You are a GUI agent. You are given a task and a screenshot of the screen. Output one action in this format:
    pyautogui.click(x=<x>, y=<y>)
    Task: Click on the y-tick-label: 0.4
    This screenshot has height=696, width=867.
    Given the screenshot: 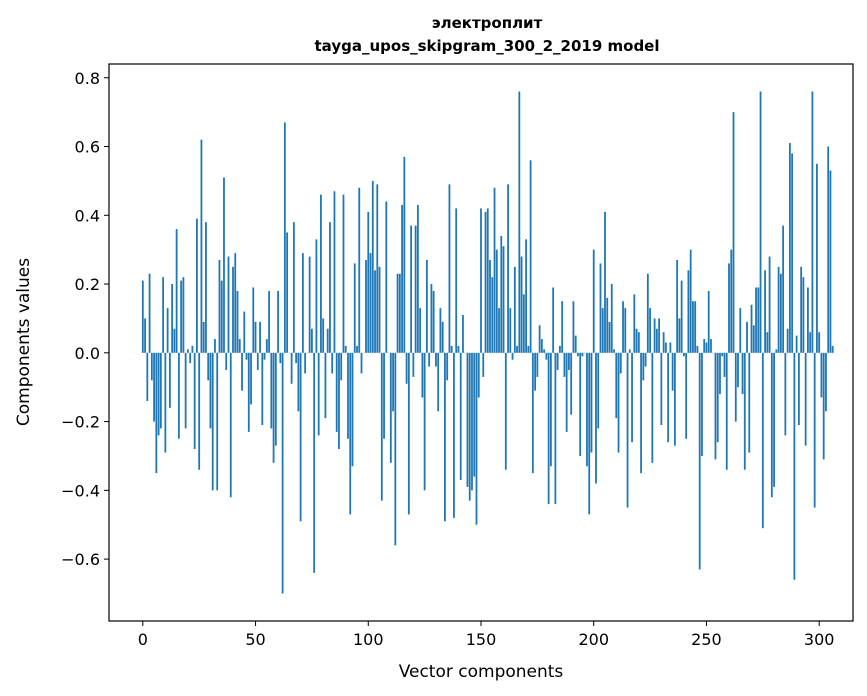 What is the action you would take?
    pyautogui.click(x=87, y=215)
    